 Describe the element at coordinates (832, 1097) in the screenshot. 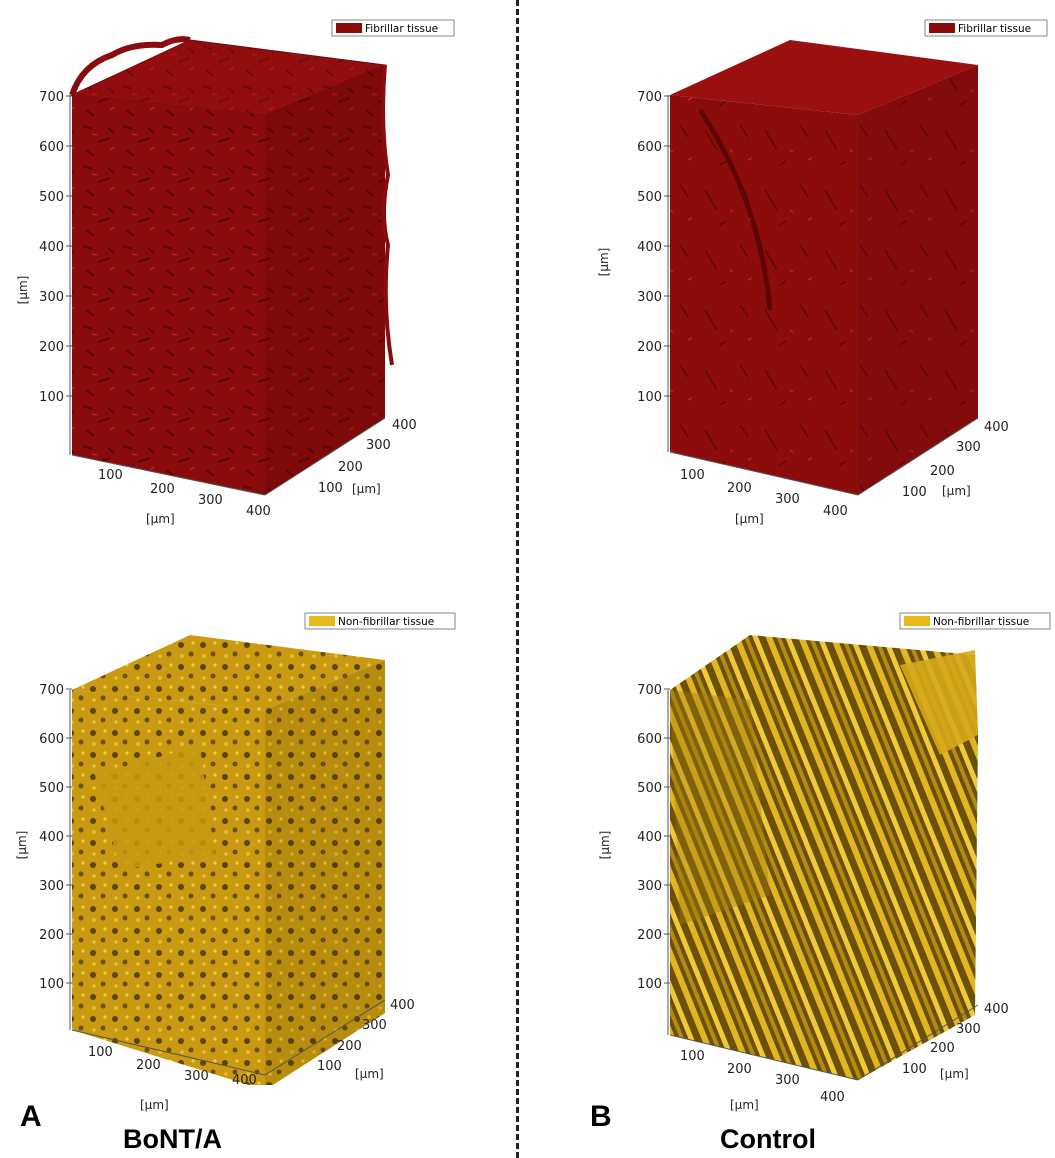

I see `x-tick-b-bottom-400: 400` at that location.